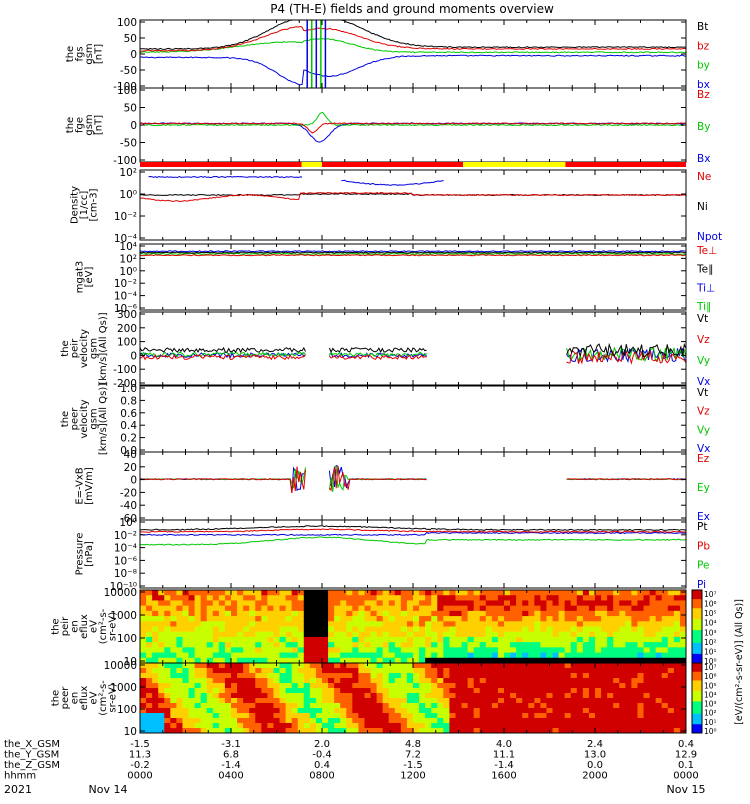 Image resolution: width=750 pixels, height=804 pixels. I want to click on panel-mode, so click(413, 164).